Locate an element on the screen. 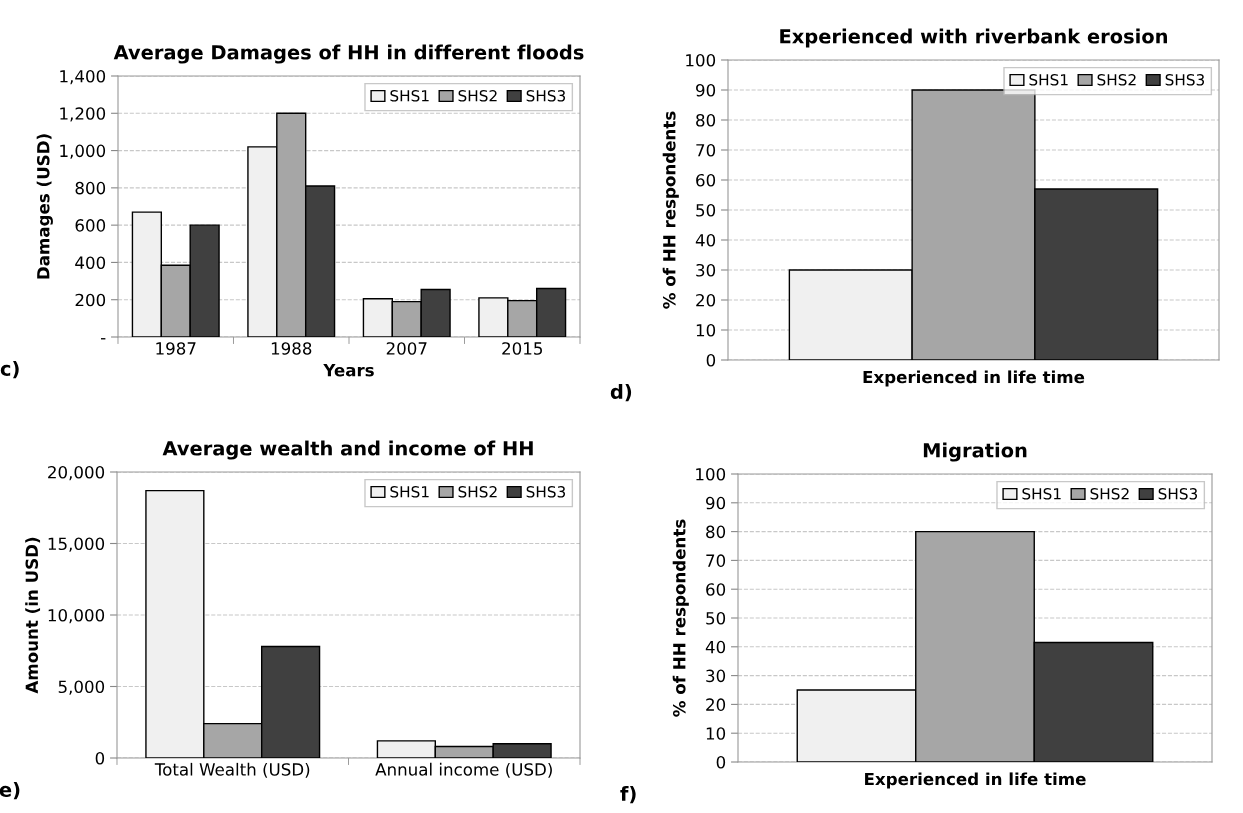 The height and width of the screenshot is (813, 1243). y-tick-label: - is located at coordinates (103, 339).